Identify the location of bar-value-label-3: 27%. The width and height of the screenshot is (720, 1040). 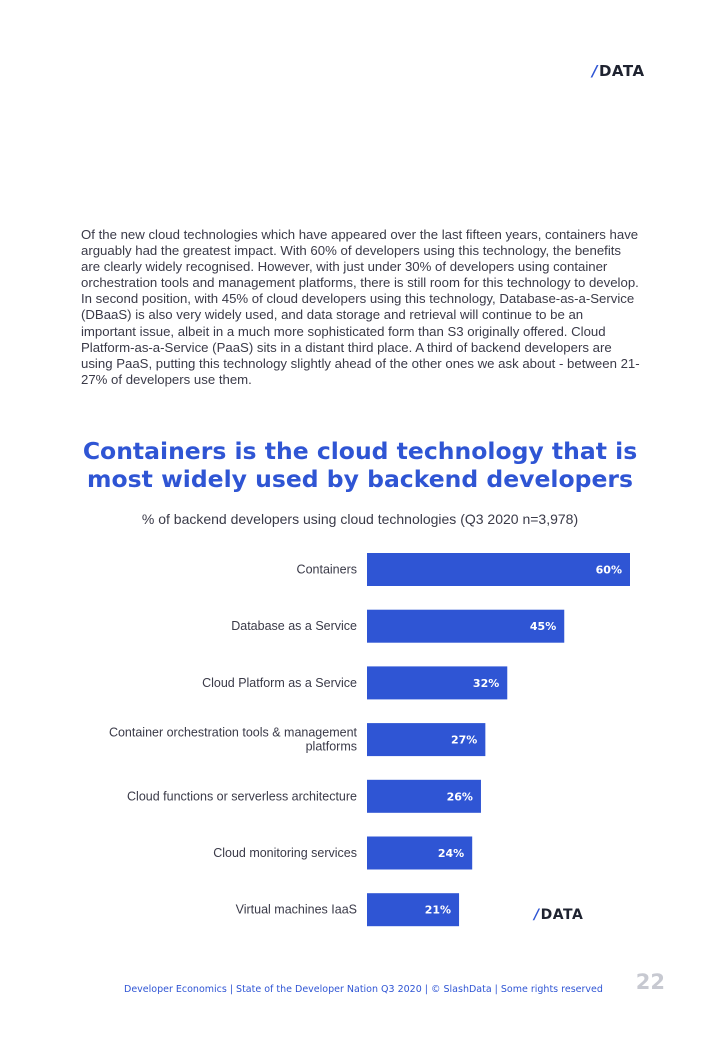
(464, 740).